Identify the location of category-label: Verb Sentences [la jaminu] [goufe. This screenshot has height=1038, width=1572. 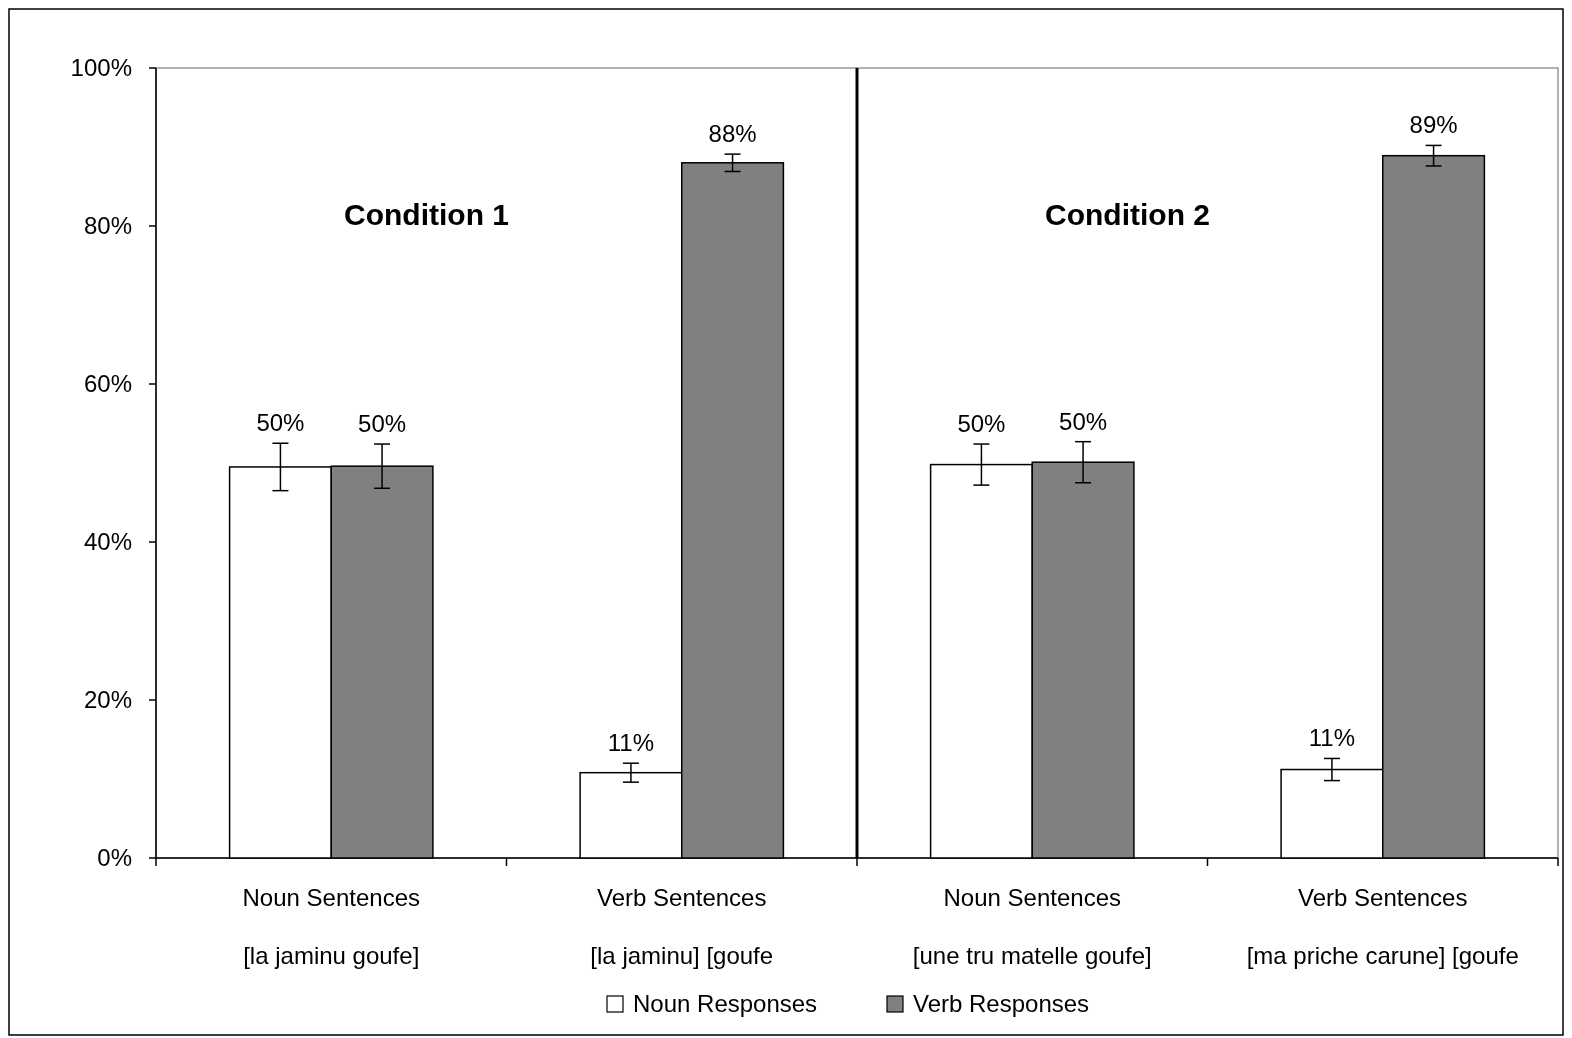
(682, 926).